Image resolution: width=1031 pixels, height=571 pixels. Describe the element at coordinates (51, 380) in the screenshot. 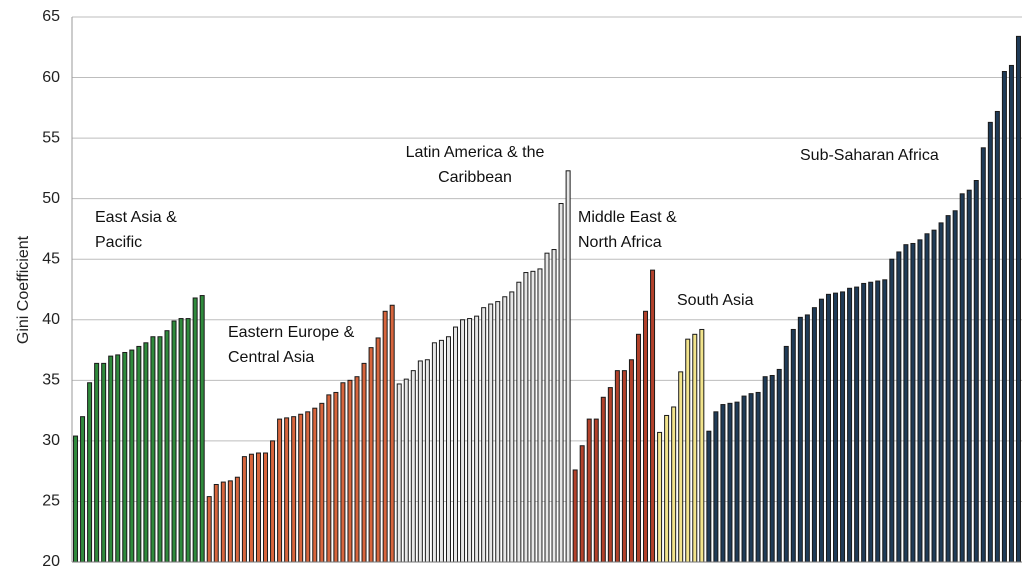

I see `y-tick-label: 35` at that location.